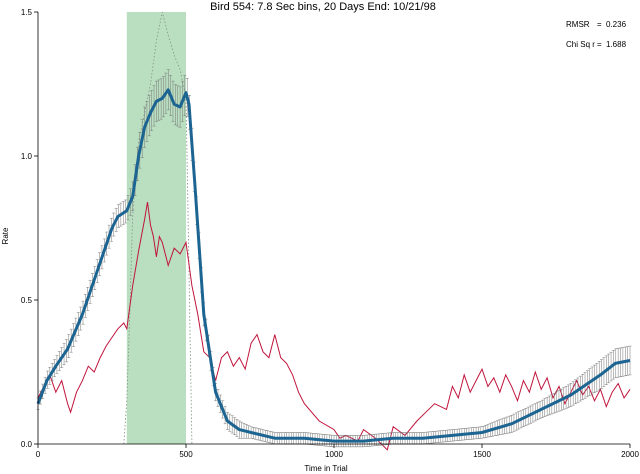 The height and width of the screenshot is (474, 640). Describe the element at coordinates (599, 24) in the screenshot. I see `stat-rmsr-eq: =` at that location.